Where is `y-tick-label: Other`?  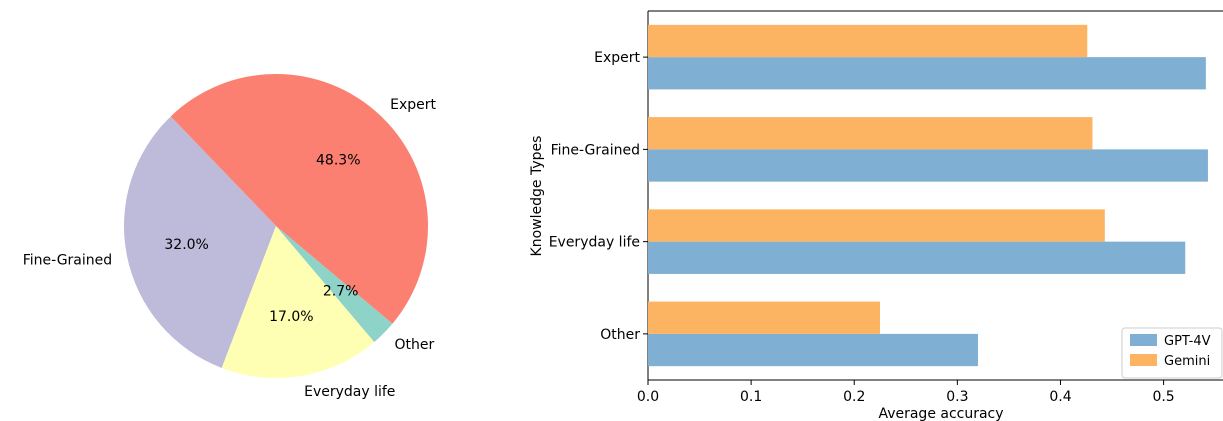 y-tick-label: Other is located at coordinates (620, 335).